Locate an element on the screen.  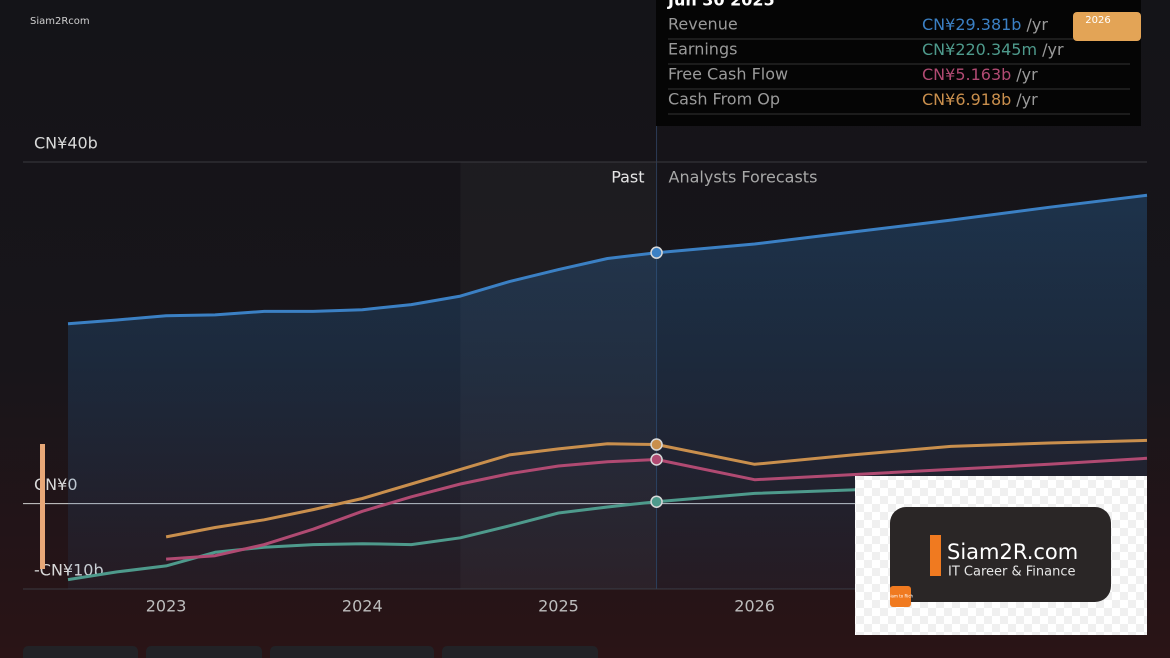
y-tick-label: CN¥40b is located at coordinates (66, 143).